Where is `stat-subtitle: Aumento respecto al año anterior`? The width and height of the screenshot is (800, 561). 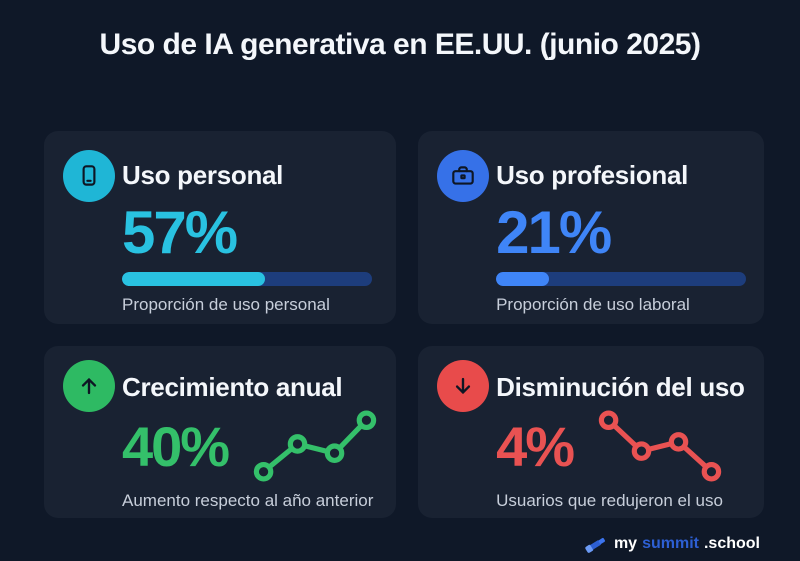 stat-subtitle: Aumento respecto al año anterior is located at coordinates (248, 500).